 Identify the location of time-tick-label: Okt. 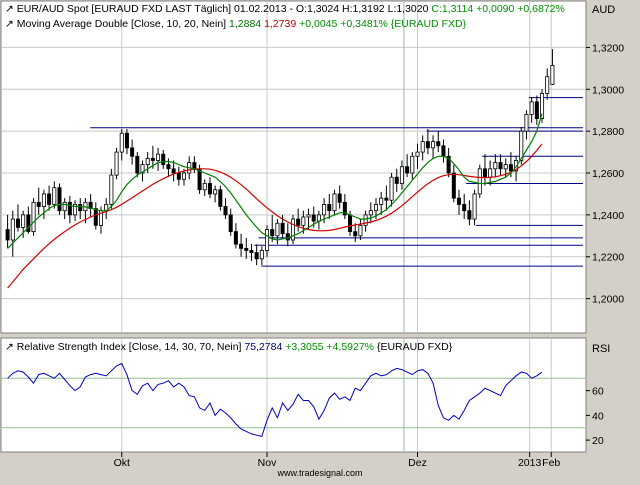
(122, 463).